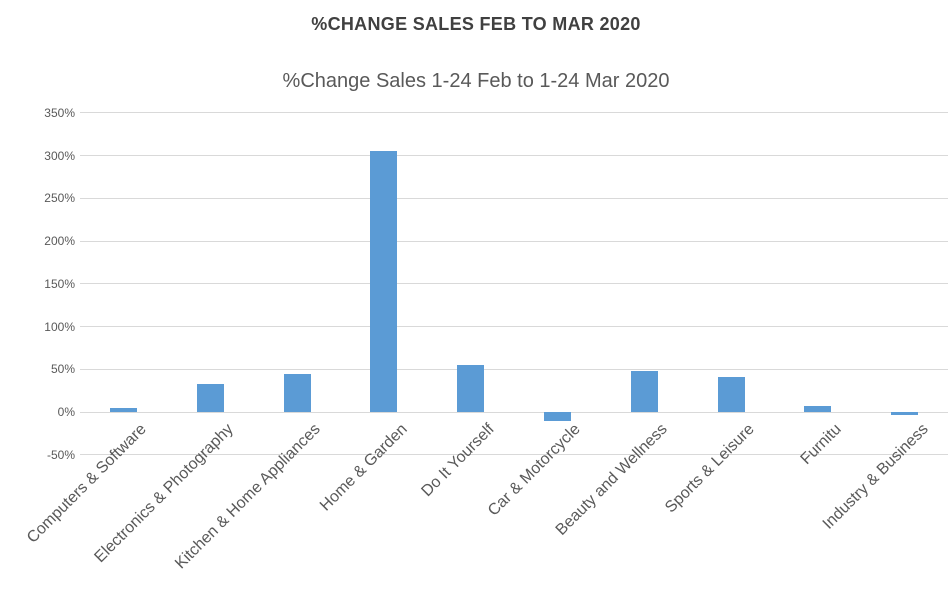 The image size is (952, 595). I want to click on y-axis-tick-label: 300%, so click(59, 155).